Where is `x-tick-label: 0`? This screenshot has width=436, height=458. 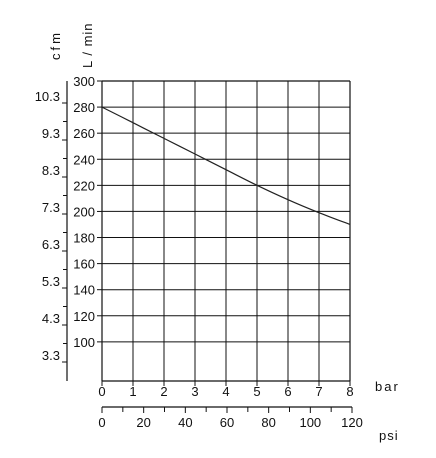
x-tick-label: 0 is located at coordinates (101, 391).